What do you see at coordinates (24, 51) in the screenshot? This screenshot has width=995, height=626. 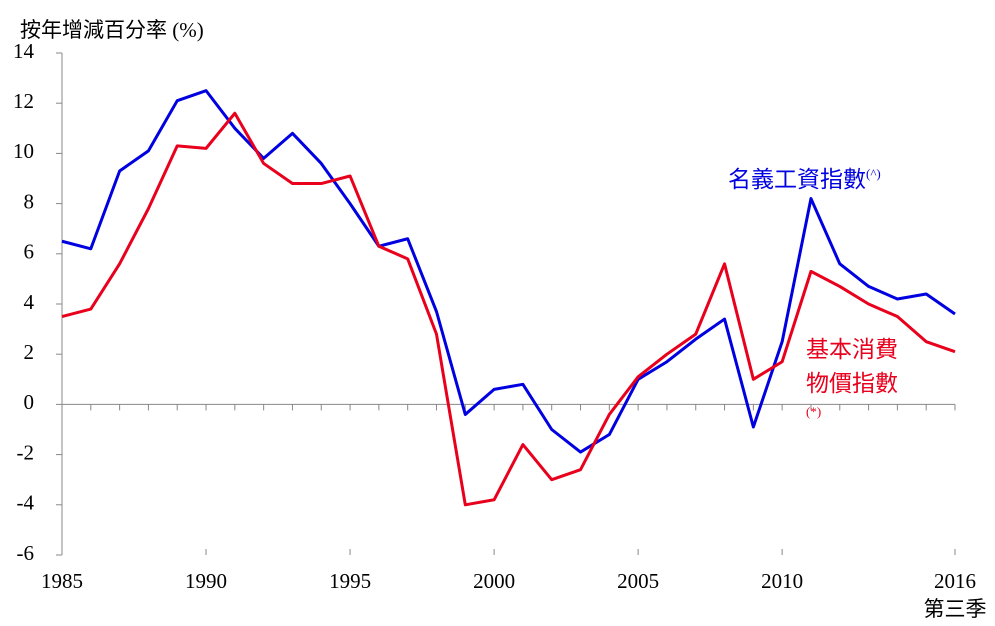 I see `y-tick-label: 14` at bounding box center [24, 51].